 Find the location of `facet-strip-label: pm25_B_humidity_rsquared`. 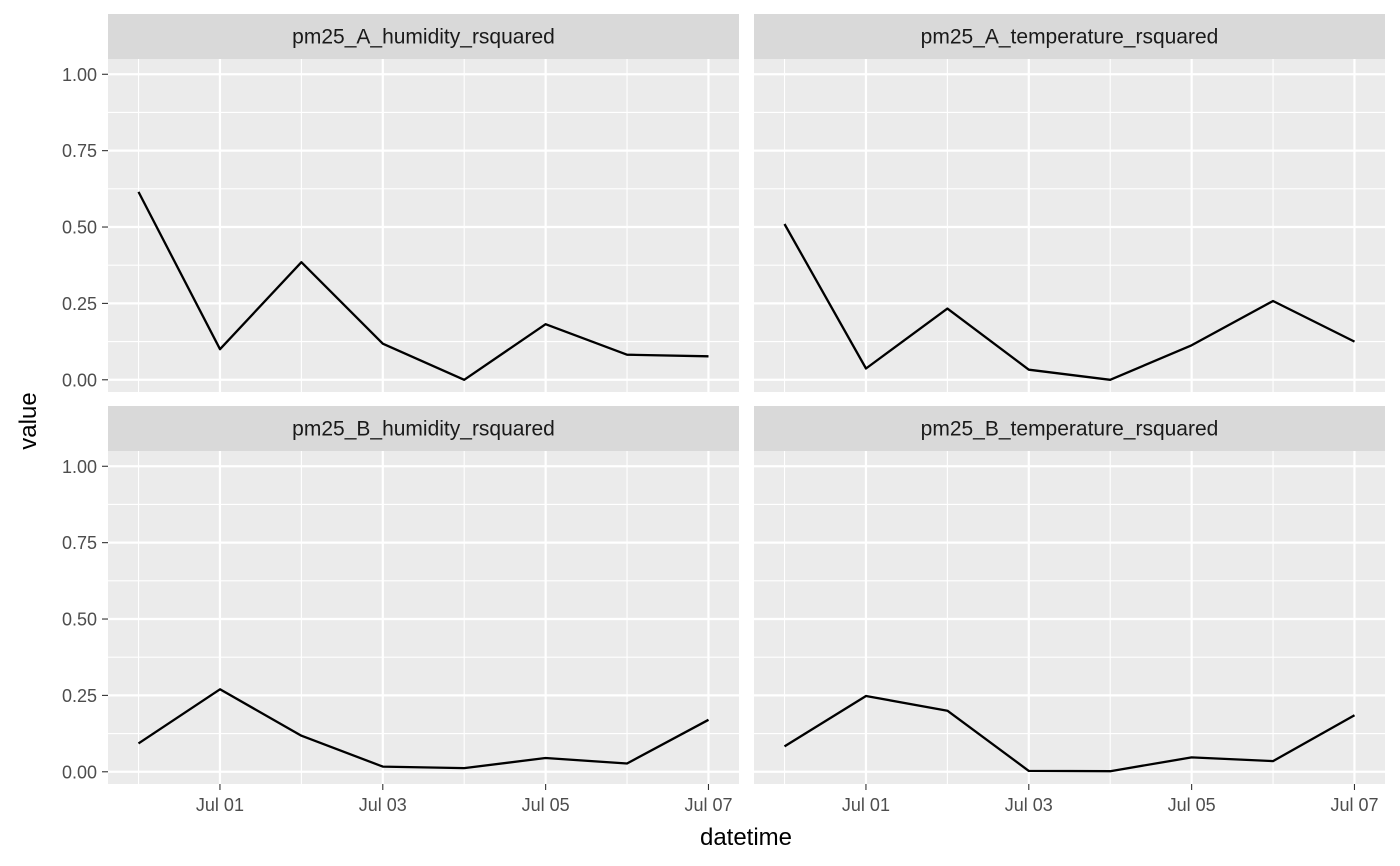

facet-strip-label: pm25_B_humidity_rsquared is located at coordinates (423, 429).